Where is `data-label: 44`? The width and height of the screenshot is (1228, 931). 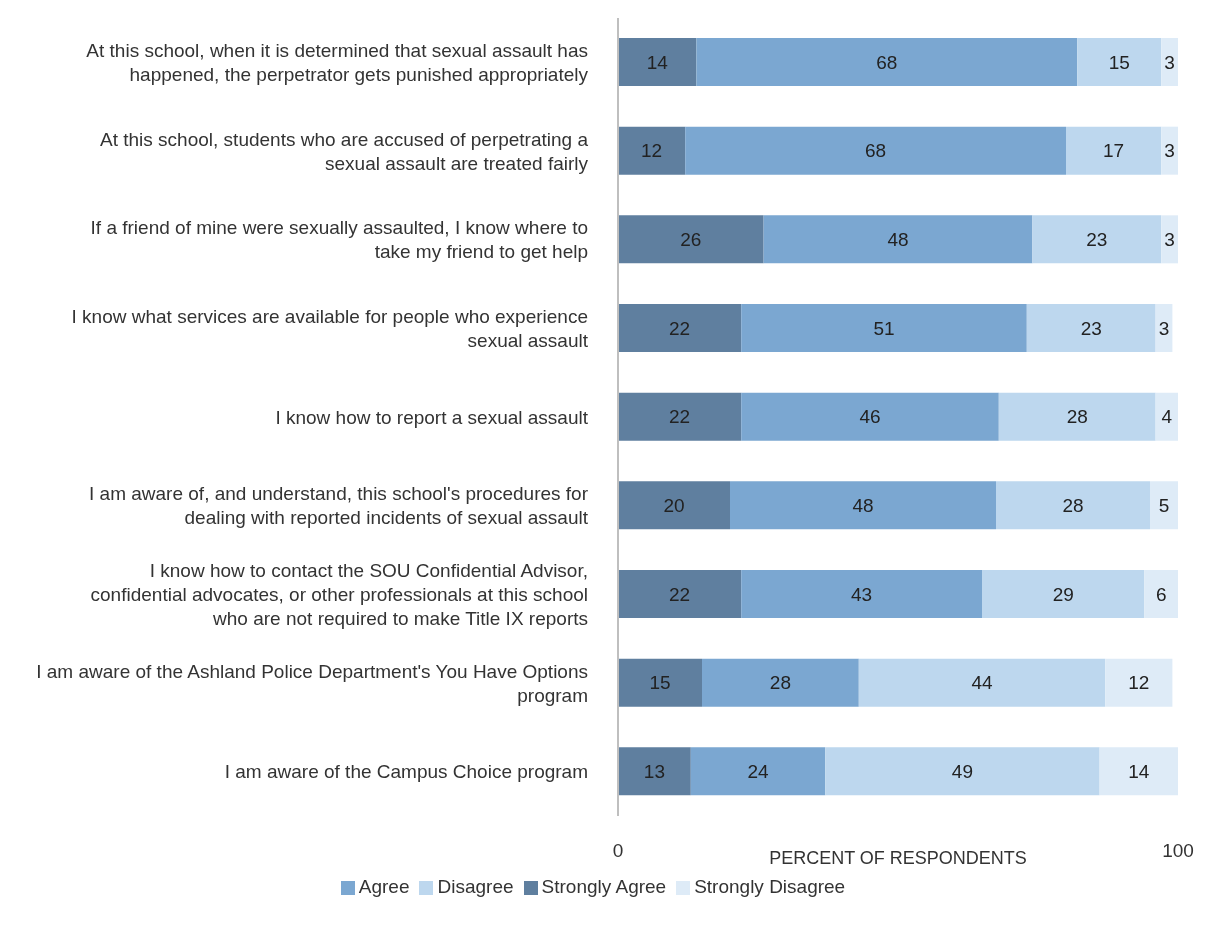 data-label: 44 is located at coordinates (982, 683).